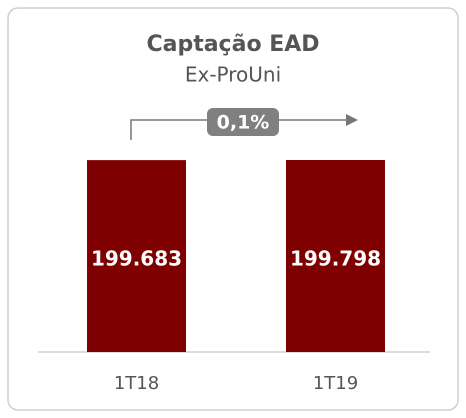 This screenshot has height=418, width=466. I want to click on arrow-head, so click(352, 120).